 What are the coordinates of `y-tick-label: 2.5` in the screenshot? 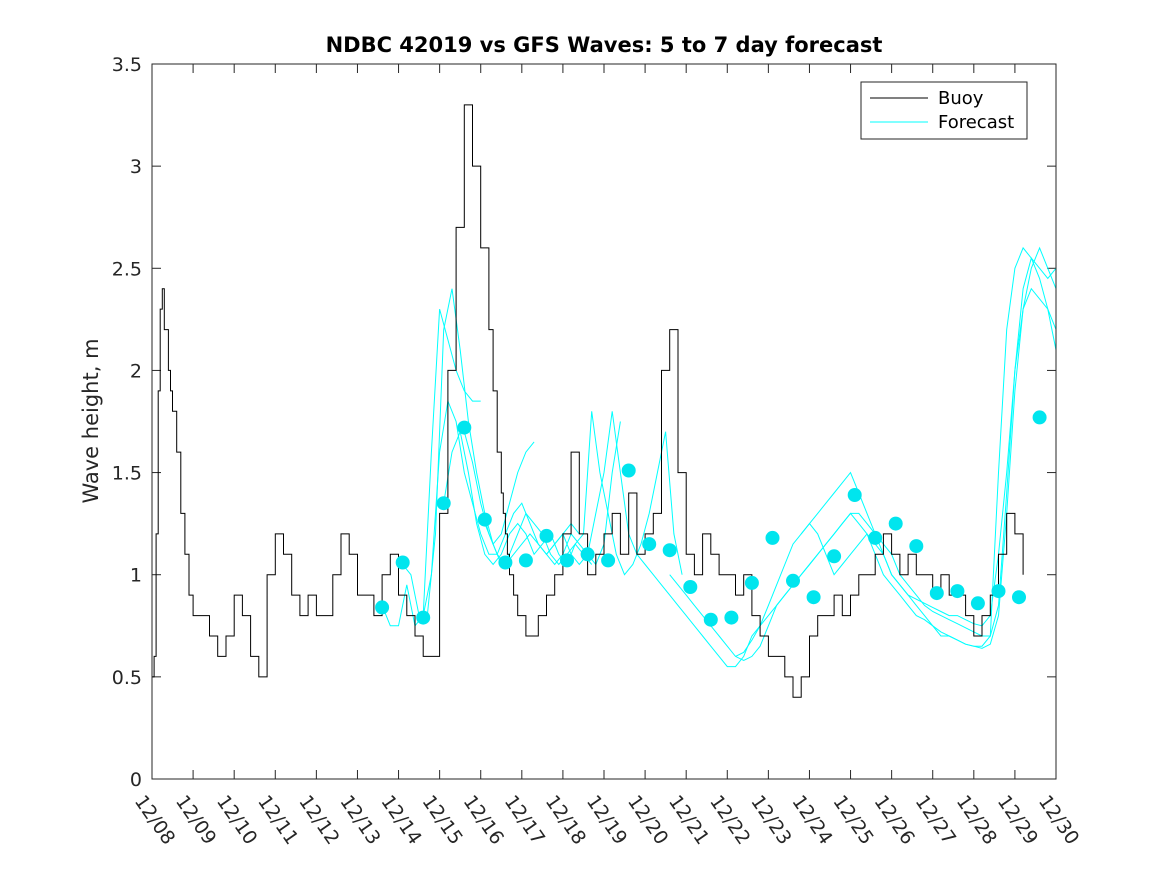 It's located at (127, 269).